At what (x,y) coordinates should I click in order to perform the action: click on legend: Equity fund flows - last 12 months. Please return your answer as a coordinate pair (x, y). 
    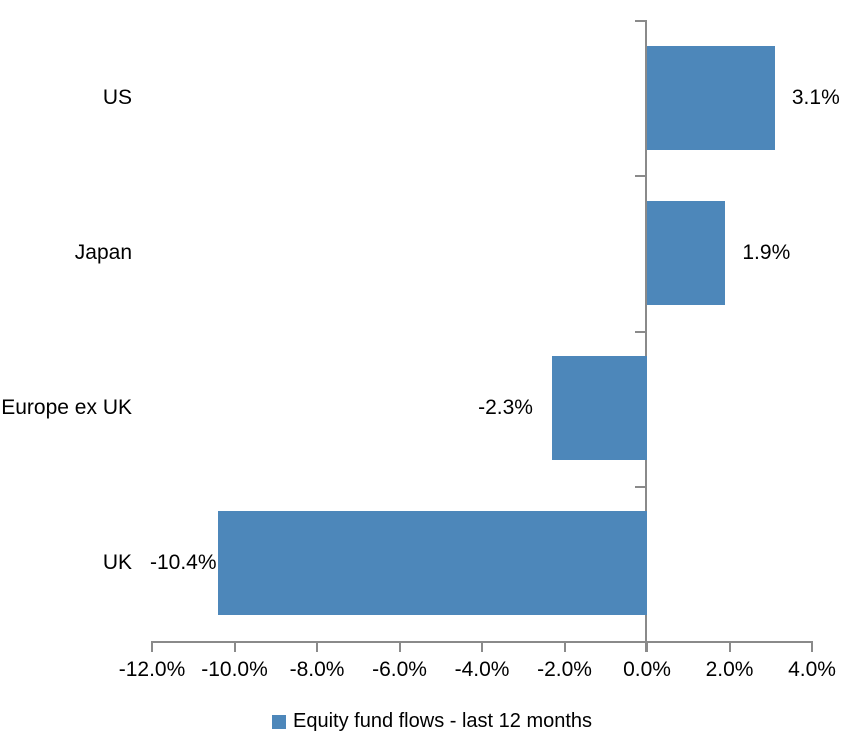
    Looking at the image, I should click on (432, 721).